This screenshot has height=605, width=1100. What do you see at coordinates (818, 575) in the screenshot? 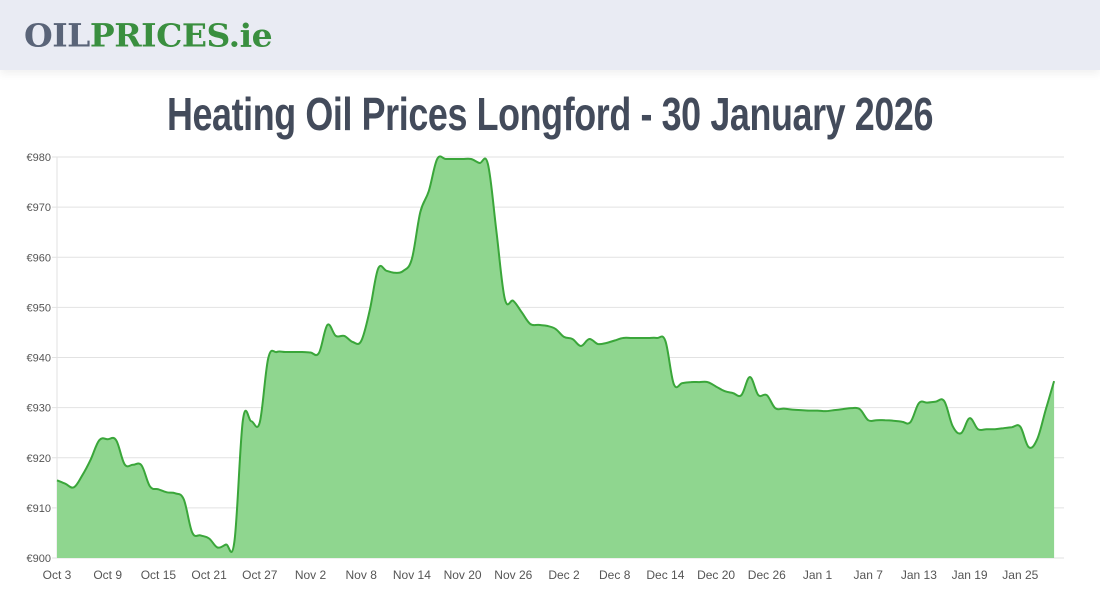
I see `x-tick-label: Jan 1` at bounding box center [818, 575].